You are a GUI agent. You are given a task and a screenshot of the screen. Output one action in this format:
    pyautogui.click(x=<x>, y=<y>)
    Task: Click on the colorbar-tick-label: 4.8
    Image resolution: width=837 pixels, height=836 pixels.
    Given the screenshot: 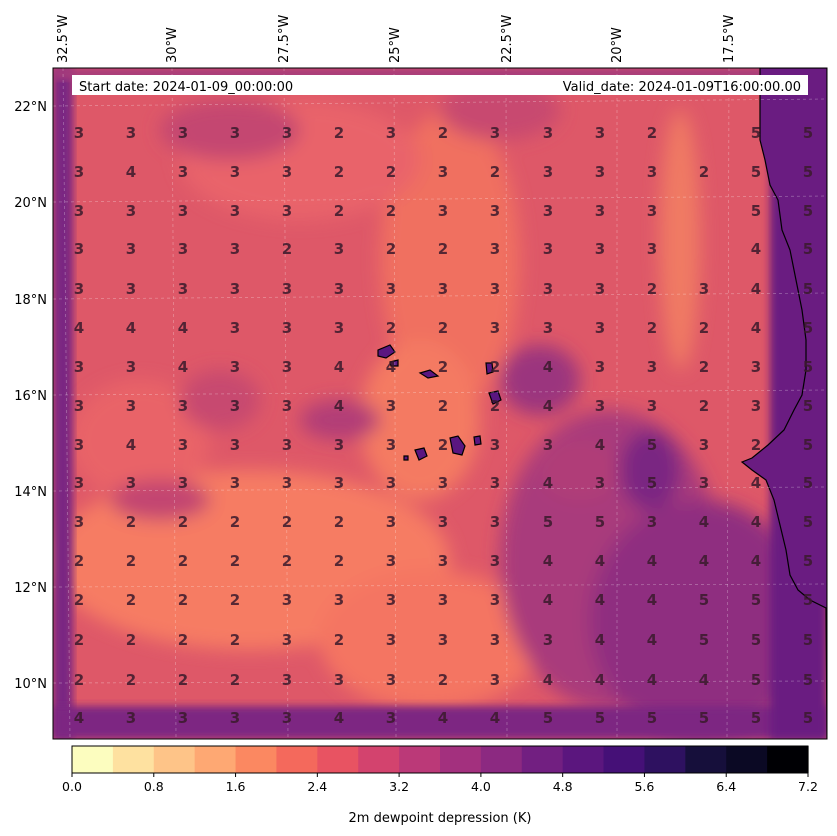 What is the action you would take?
    pyautogui.click(x=563, y=786)
    